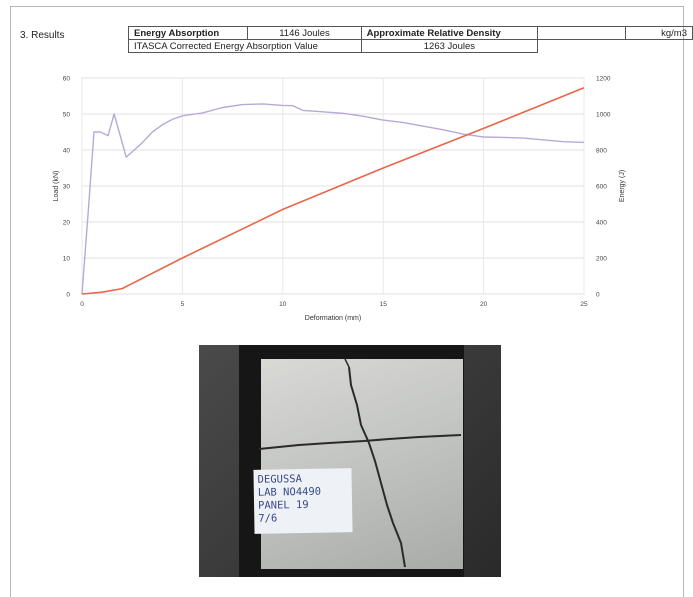 The image size is (693, 597). I want to click on section-title: 3. Results, so click(42, 35).